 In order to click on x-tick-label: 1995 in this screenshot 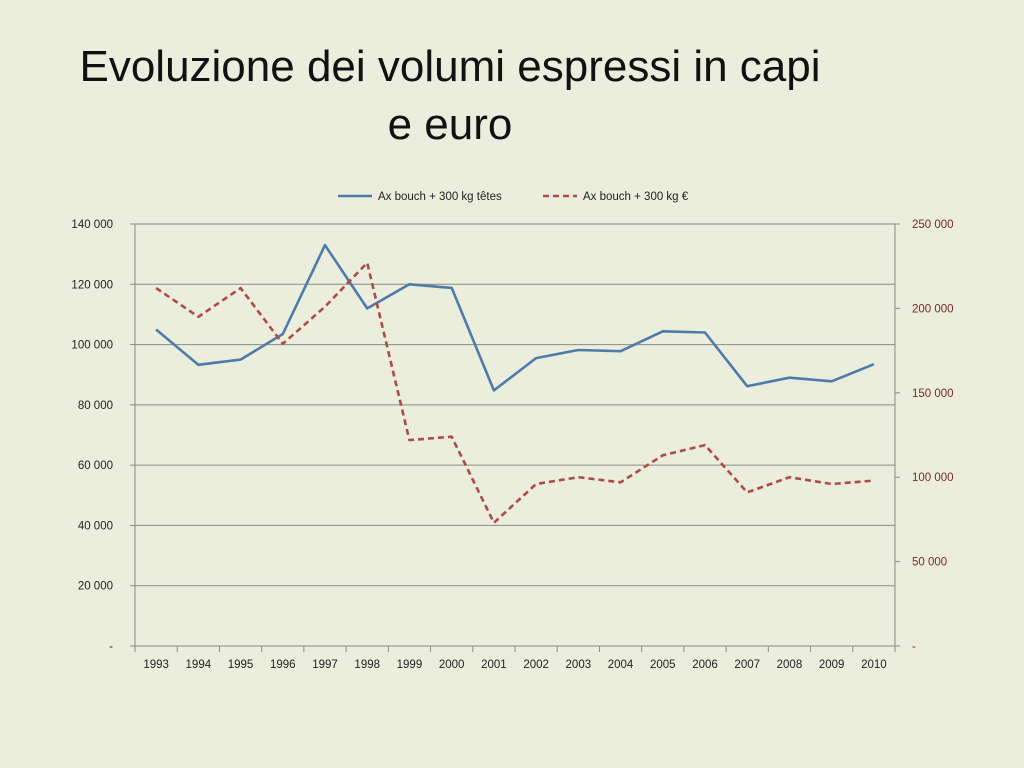, I will do `click(241, 665)`.